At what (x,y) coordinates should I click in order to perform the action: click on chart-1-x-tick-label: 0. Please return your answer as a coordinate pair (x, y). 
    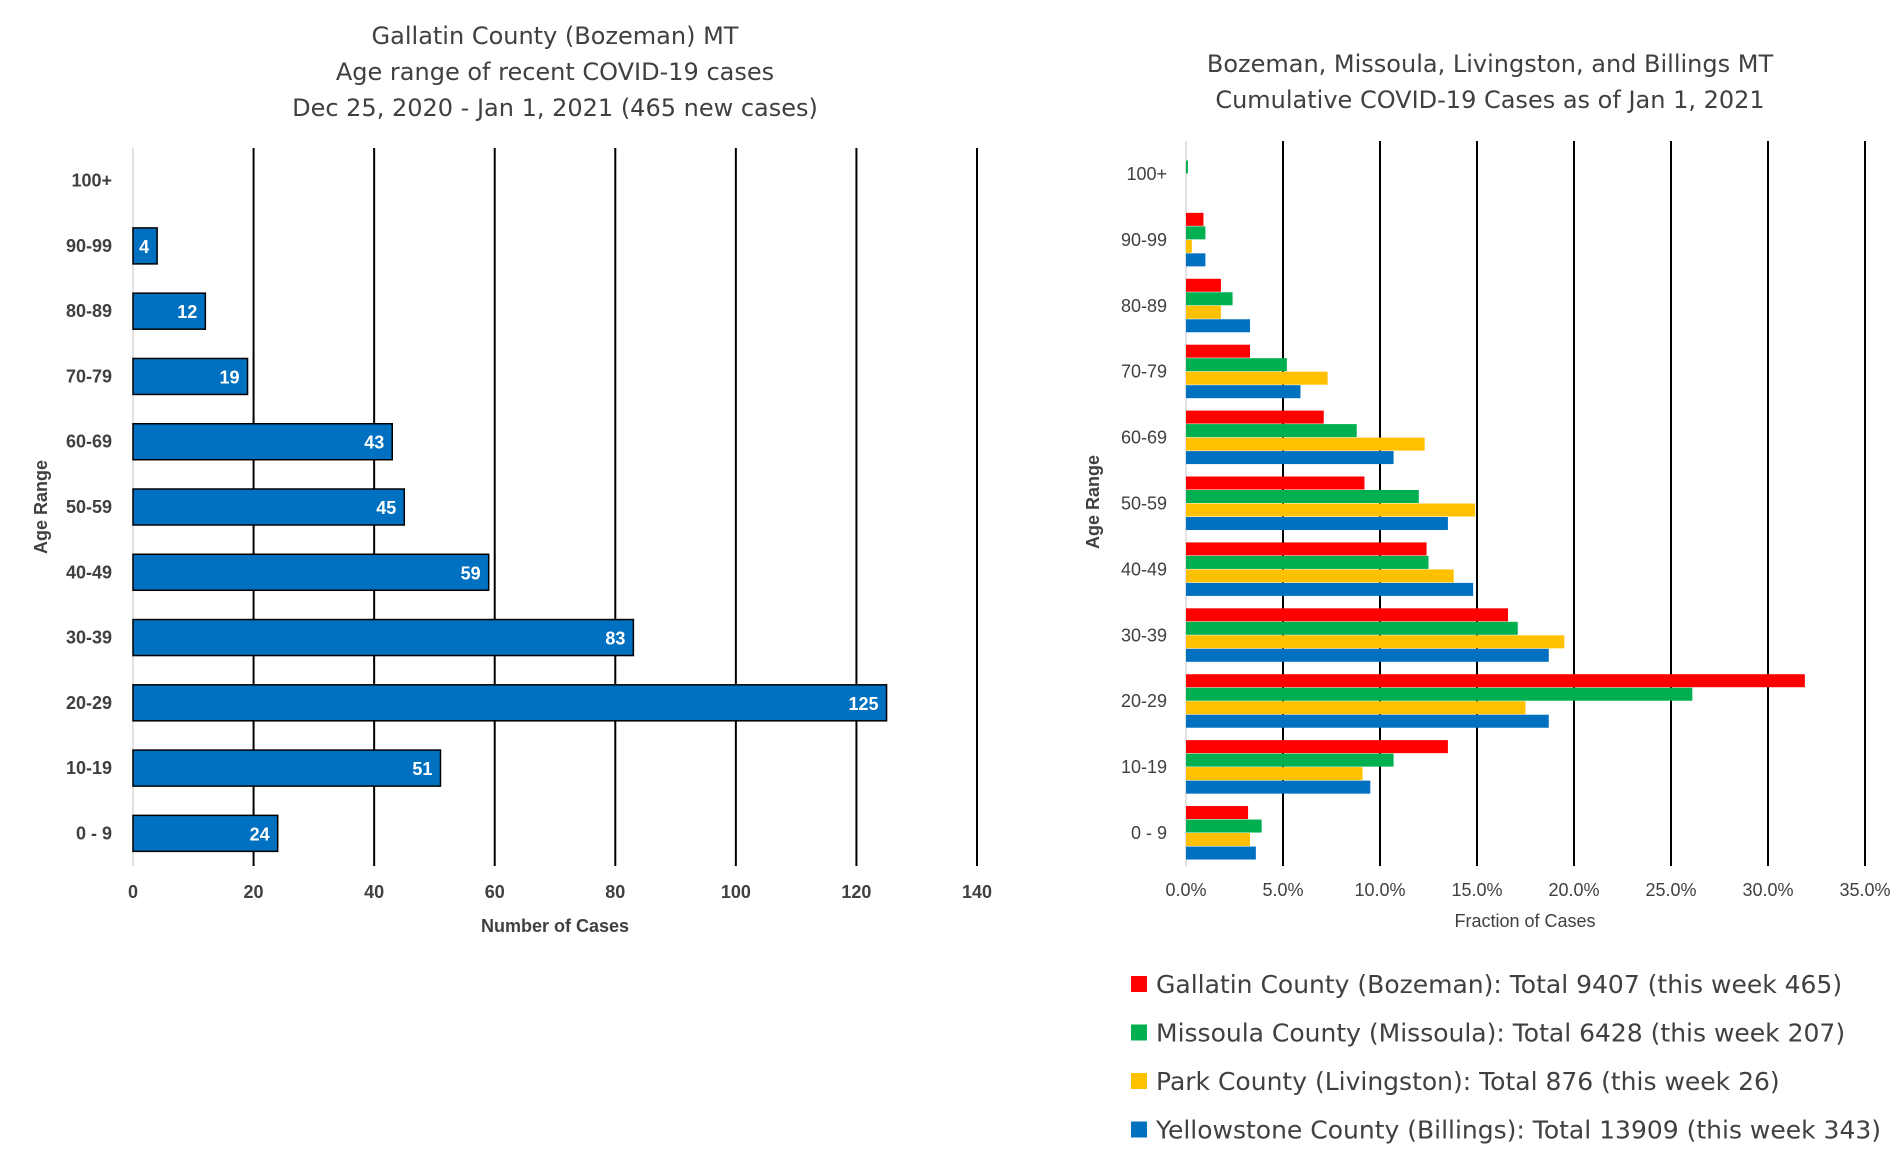
    Looking at the image, I should click on (133, 892).